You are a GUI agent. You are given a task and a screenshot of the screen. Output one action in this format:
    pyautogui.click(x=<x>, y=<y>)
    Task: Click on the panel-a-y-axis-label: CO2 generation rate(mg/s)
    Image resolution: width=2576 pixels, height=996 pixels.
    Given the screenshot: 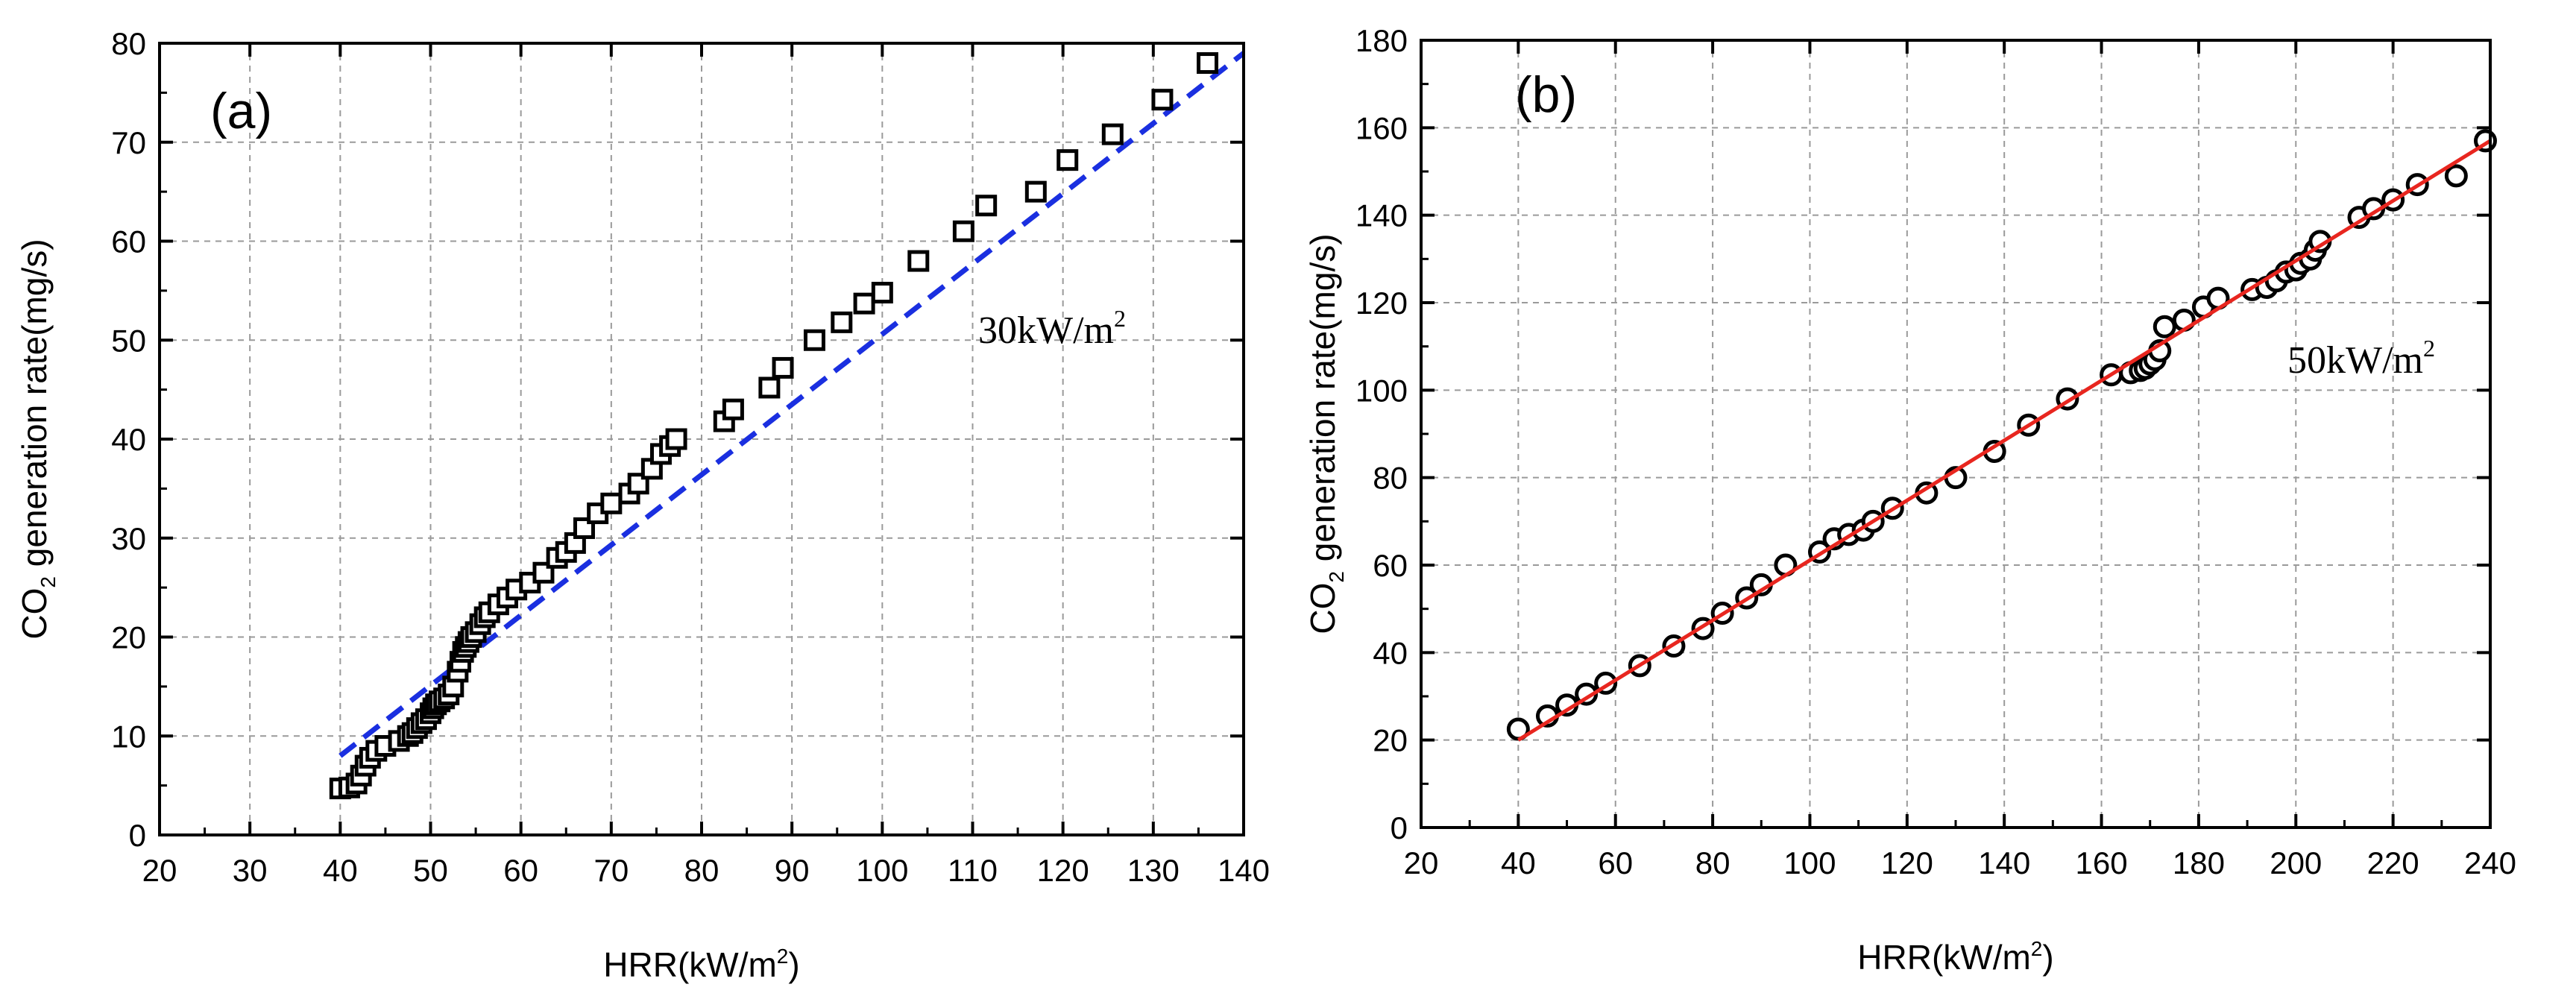 What is the action you would take?
    pyautogui.click(x=37, y=439)
    